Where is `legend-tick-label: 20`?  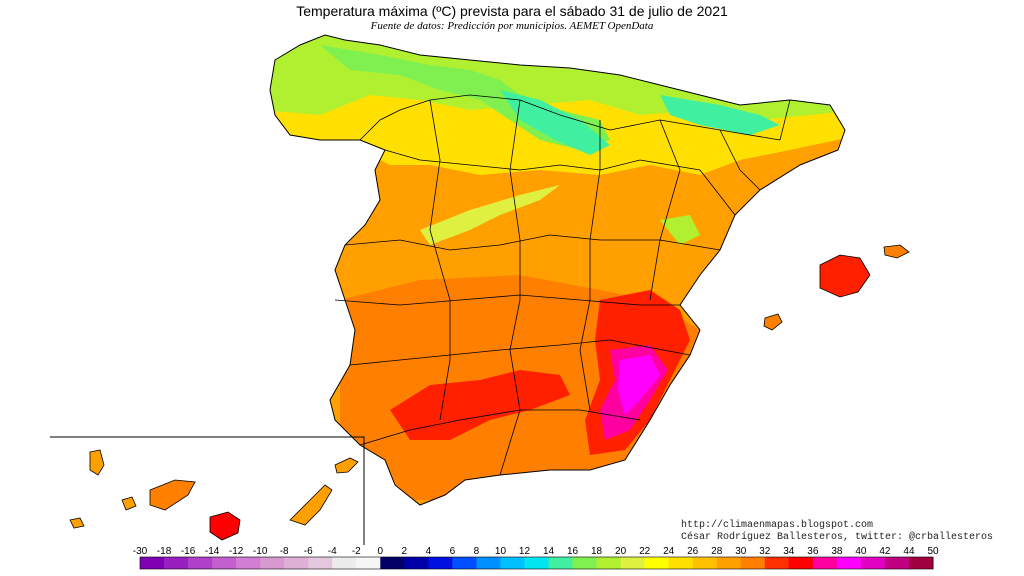
legend-tick-label: 20 is located at coordinates (621, 551).